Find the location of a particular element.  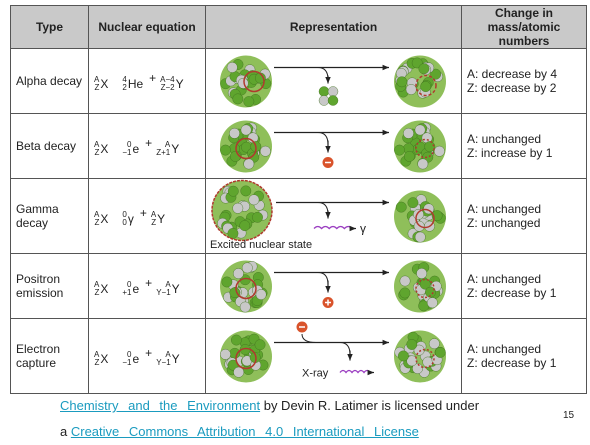

mass-atomic: A Y−1 is located at coordinates (163, 288).